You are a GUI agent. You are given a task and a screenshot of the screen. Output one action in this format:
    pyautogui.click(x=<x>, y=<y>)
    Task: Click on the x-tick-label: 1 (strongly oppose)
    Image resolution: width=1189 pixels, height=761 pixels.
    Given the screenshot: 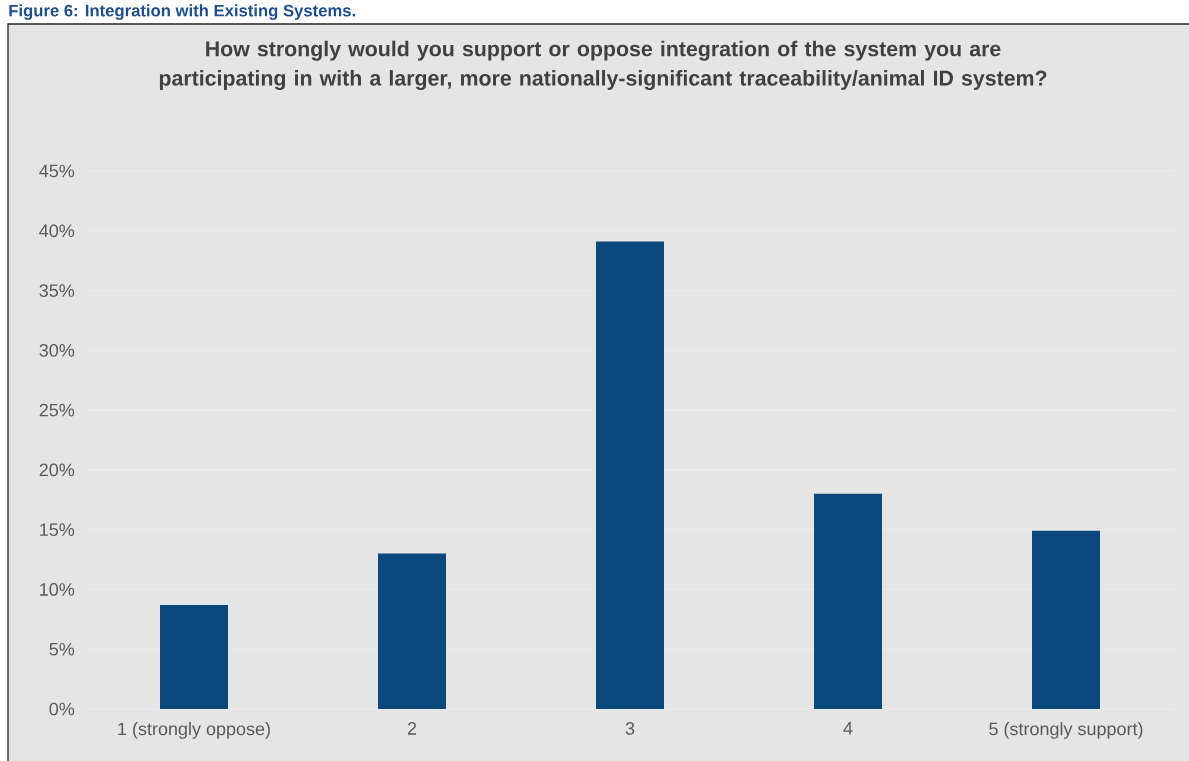 What is the action you would take?
    pyautogui.click(x=194, y=730)
    